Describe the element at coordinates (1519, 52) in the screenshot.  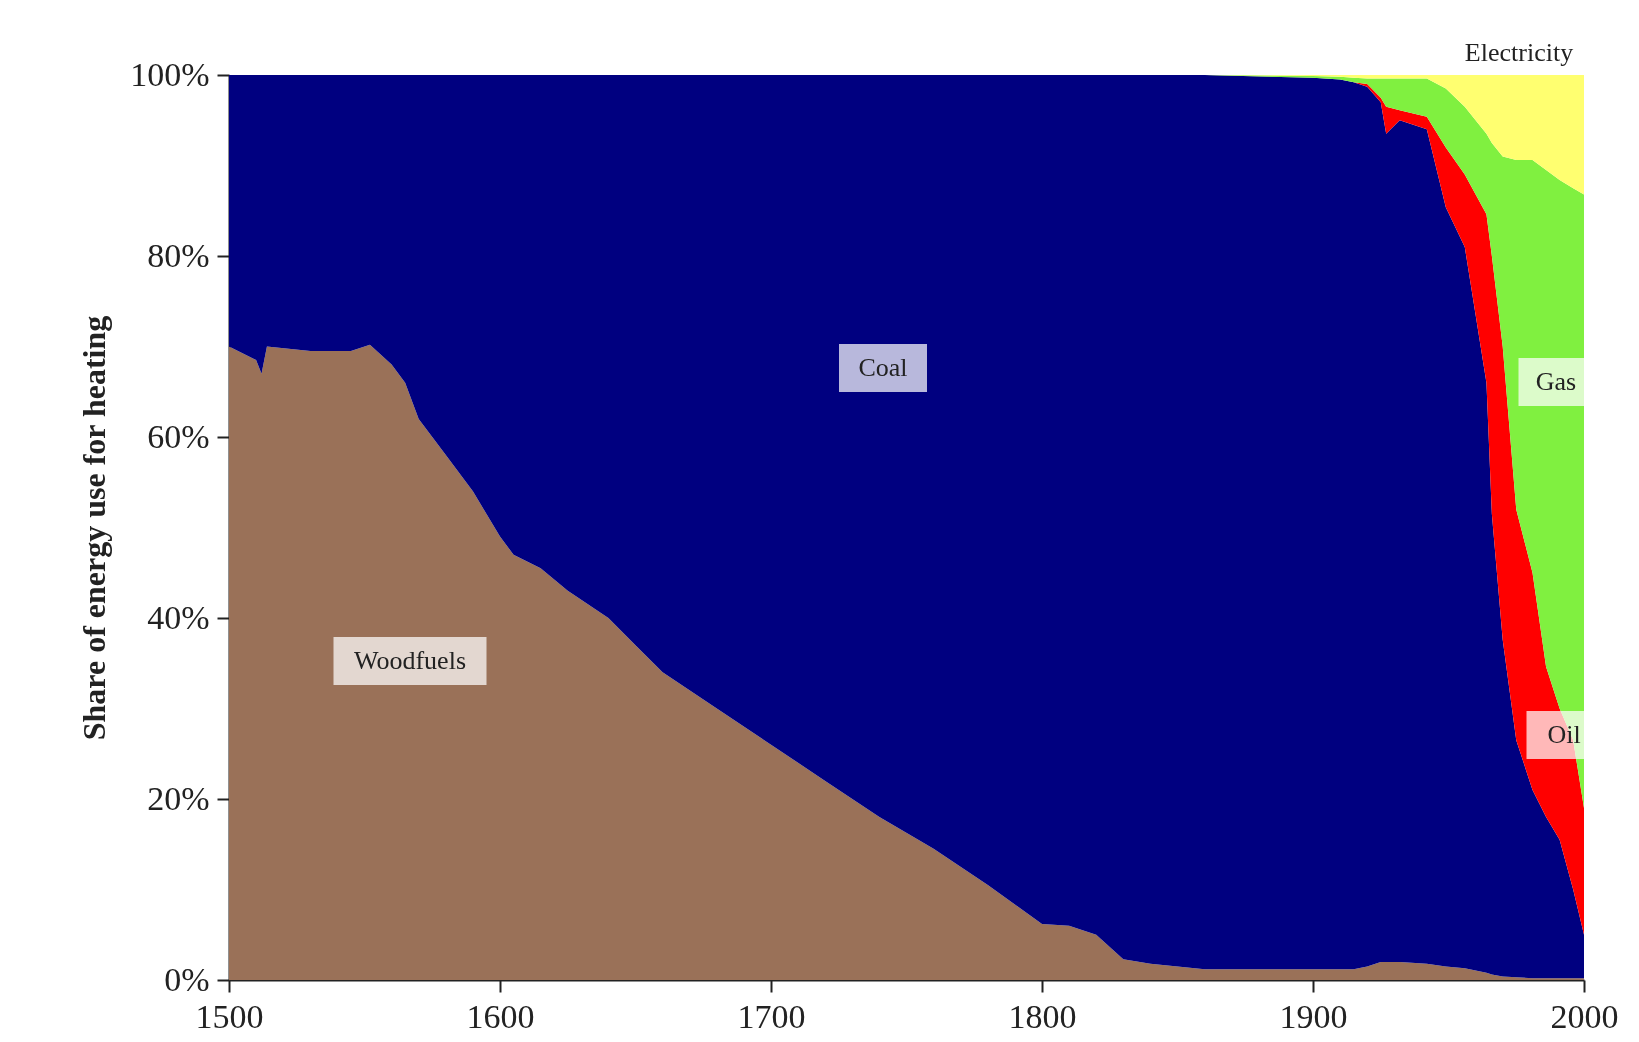
I see `series-label: Electricity` at that location.